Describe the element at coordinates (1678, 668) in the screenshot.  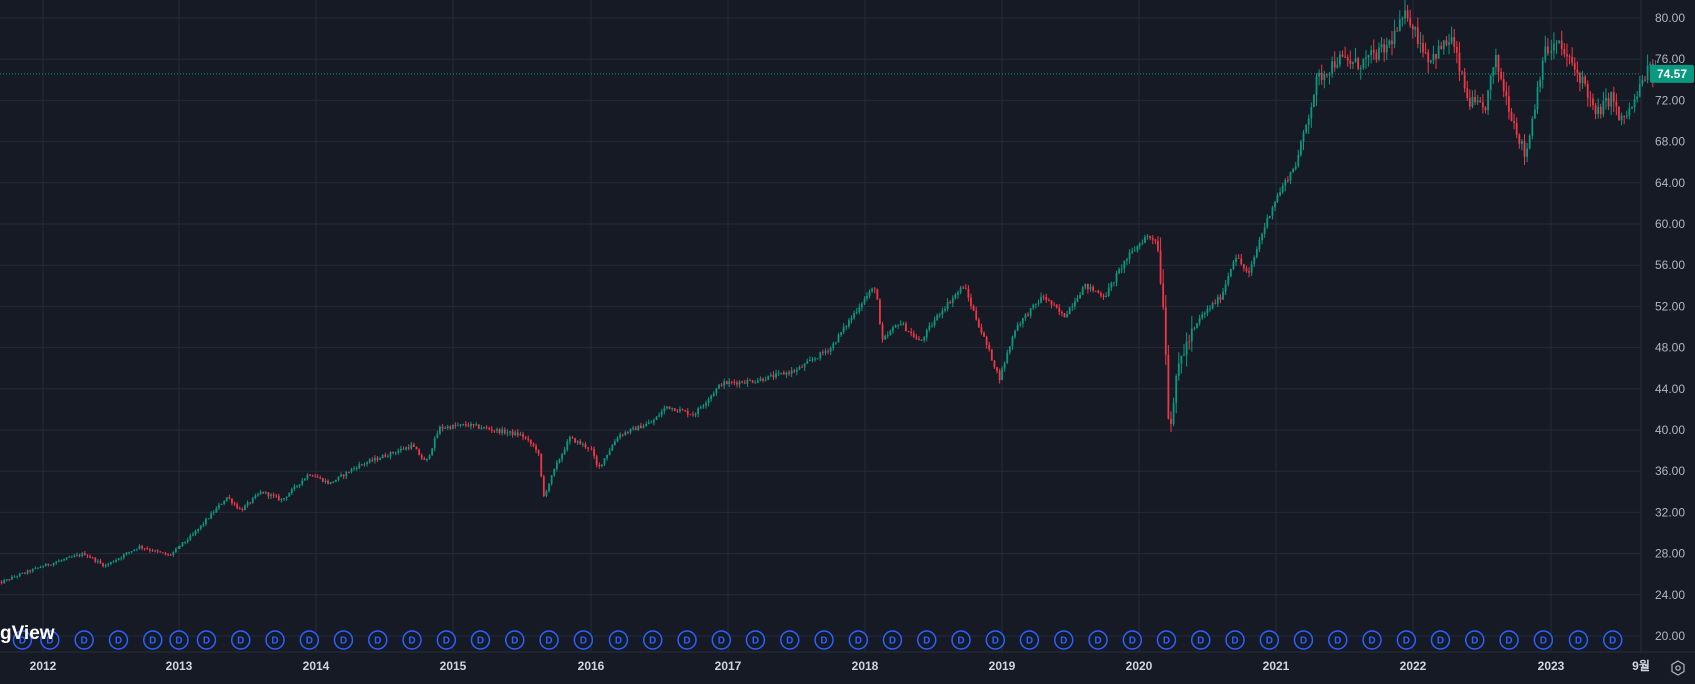
I see `settings-icon` at that location.